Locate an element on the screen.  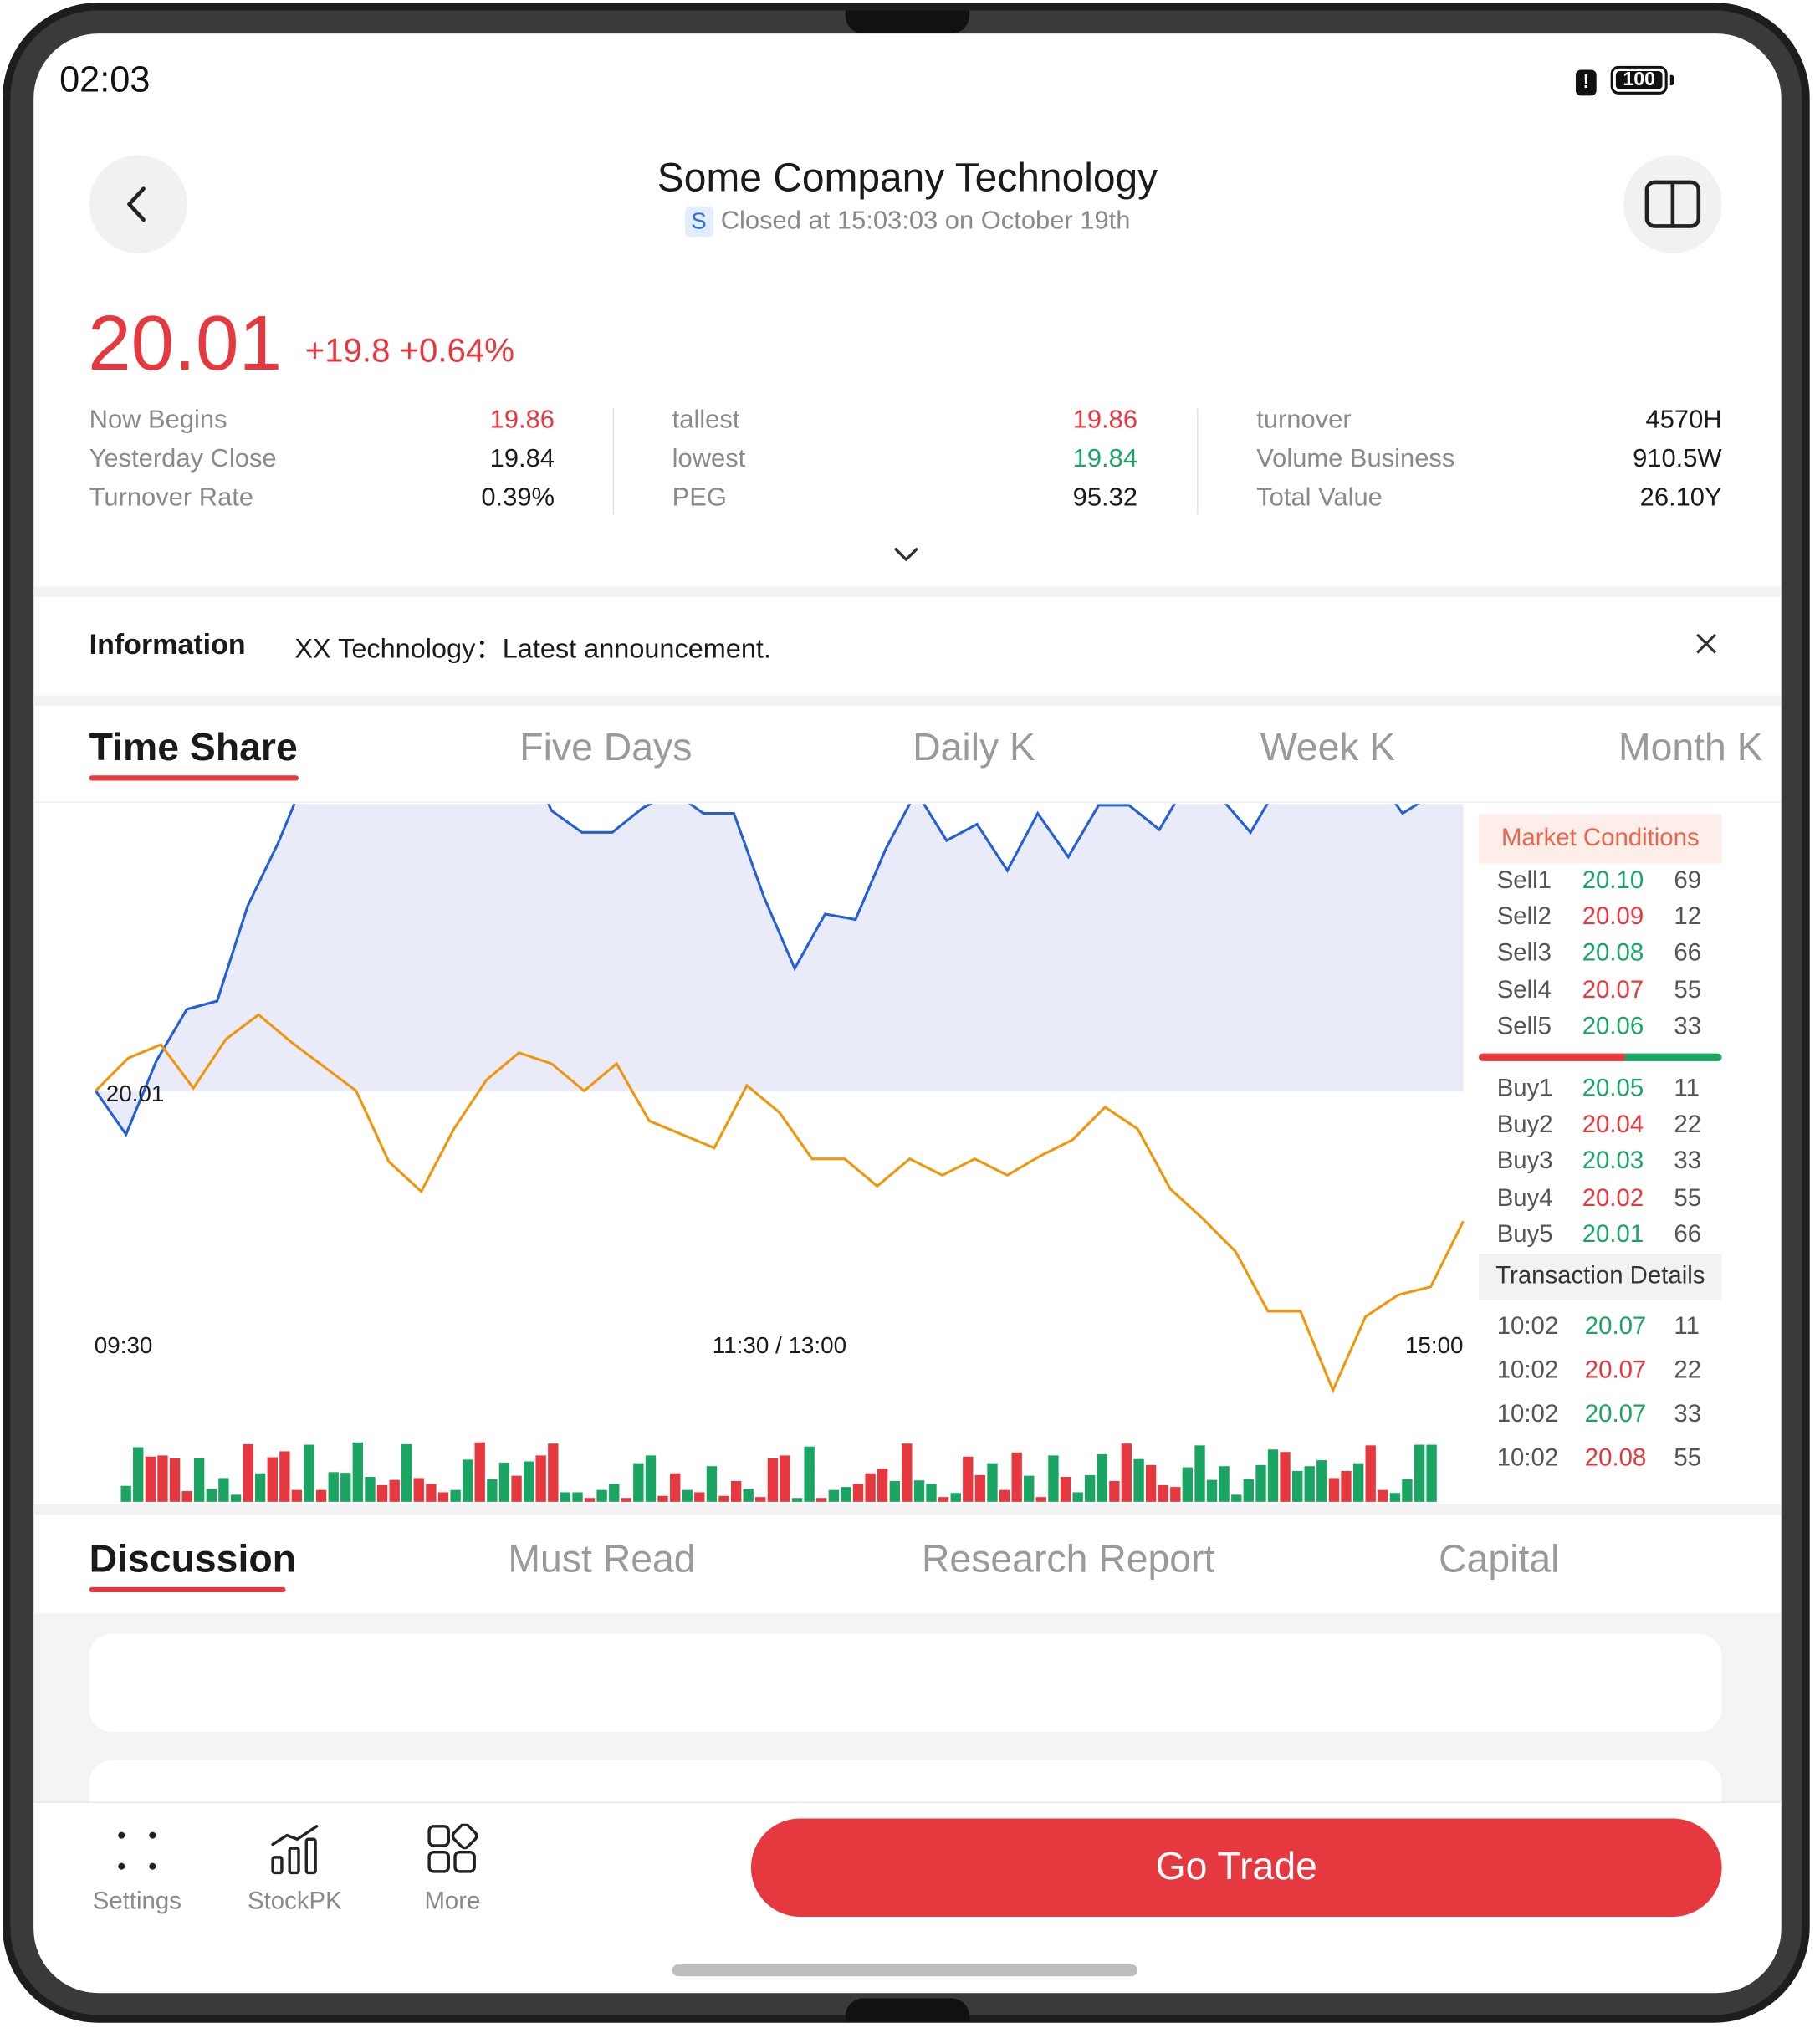
stat-label: Yesterday Close is located at coordinates (183, 458).